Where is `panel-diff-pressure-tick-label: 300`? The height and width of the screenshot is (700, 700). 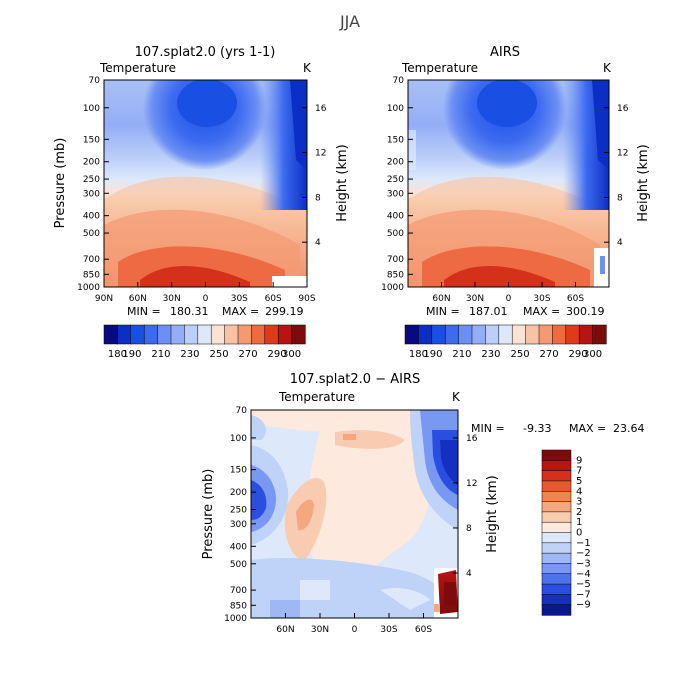
panel-diff-pressure-tick-label: 300 is located at coordinates (238, 525).